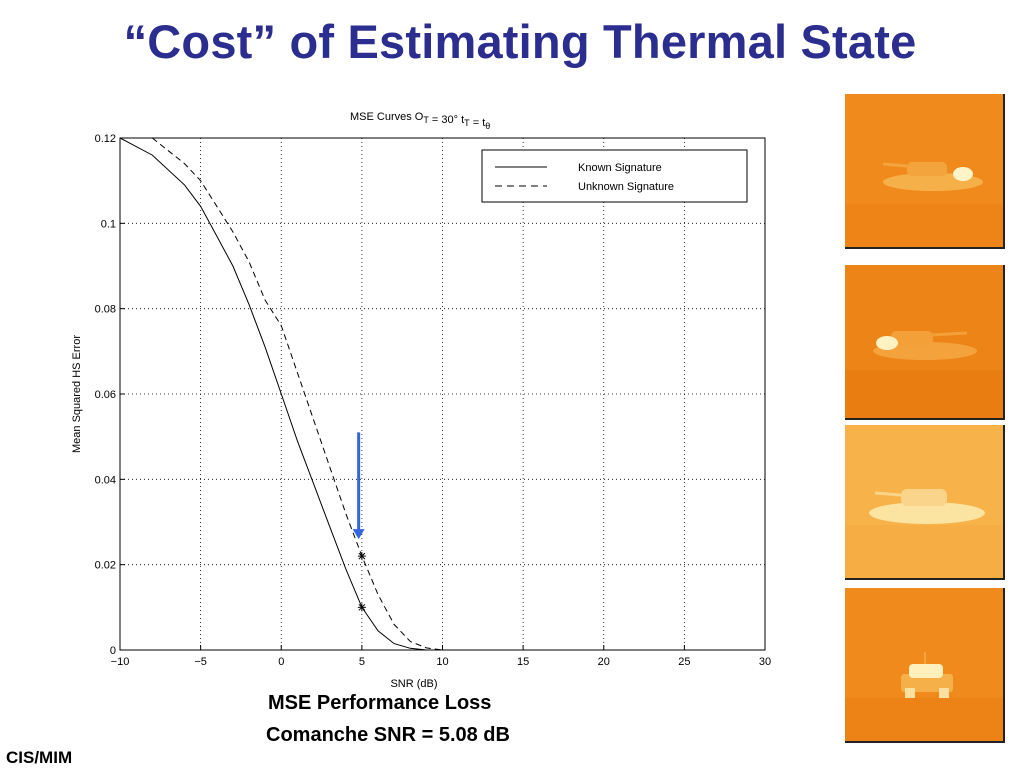 The height and width of the screenshot is (768, 1024). I want to click on arrow-head, so click(358, 534).